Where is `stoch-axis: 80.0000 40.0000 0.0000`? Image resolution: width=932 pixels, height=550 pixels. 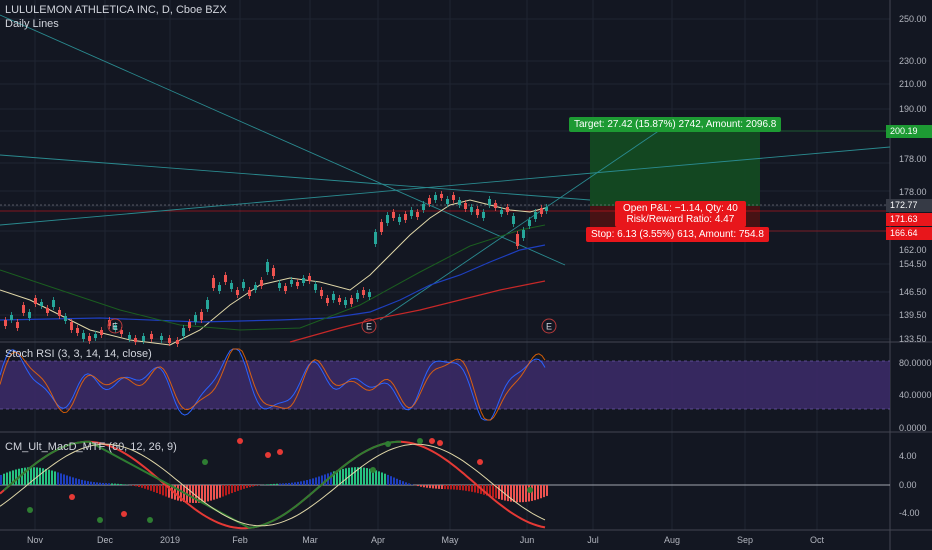
stoch-axis: 80.0000 40.0000 0.0000 is located at coordinates (915, 395).